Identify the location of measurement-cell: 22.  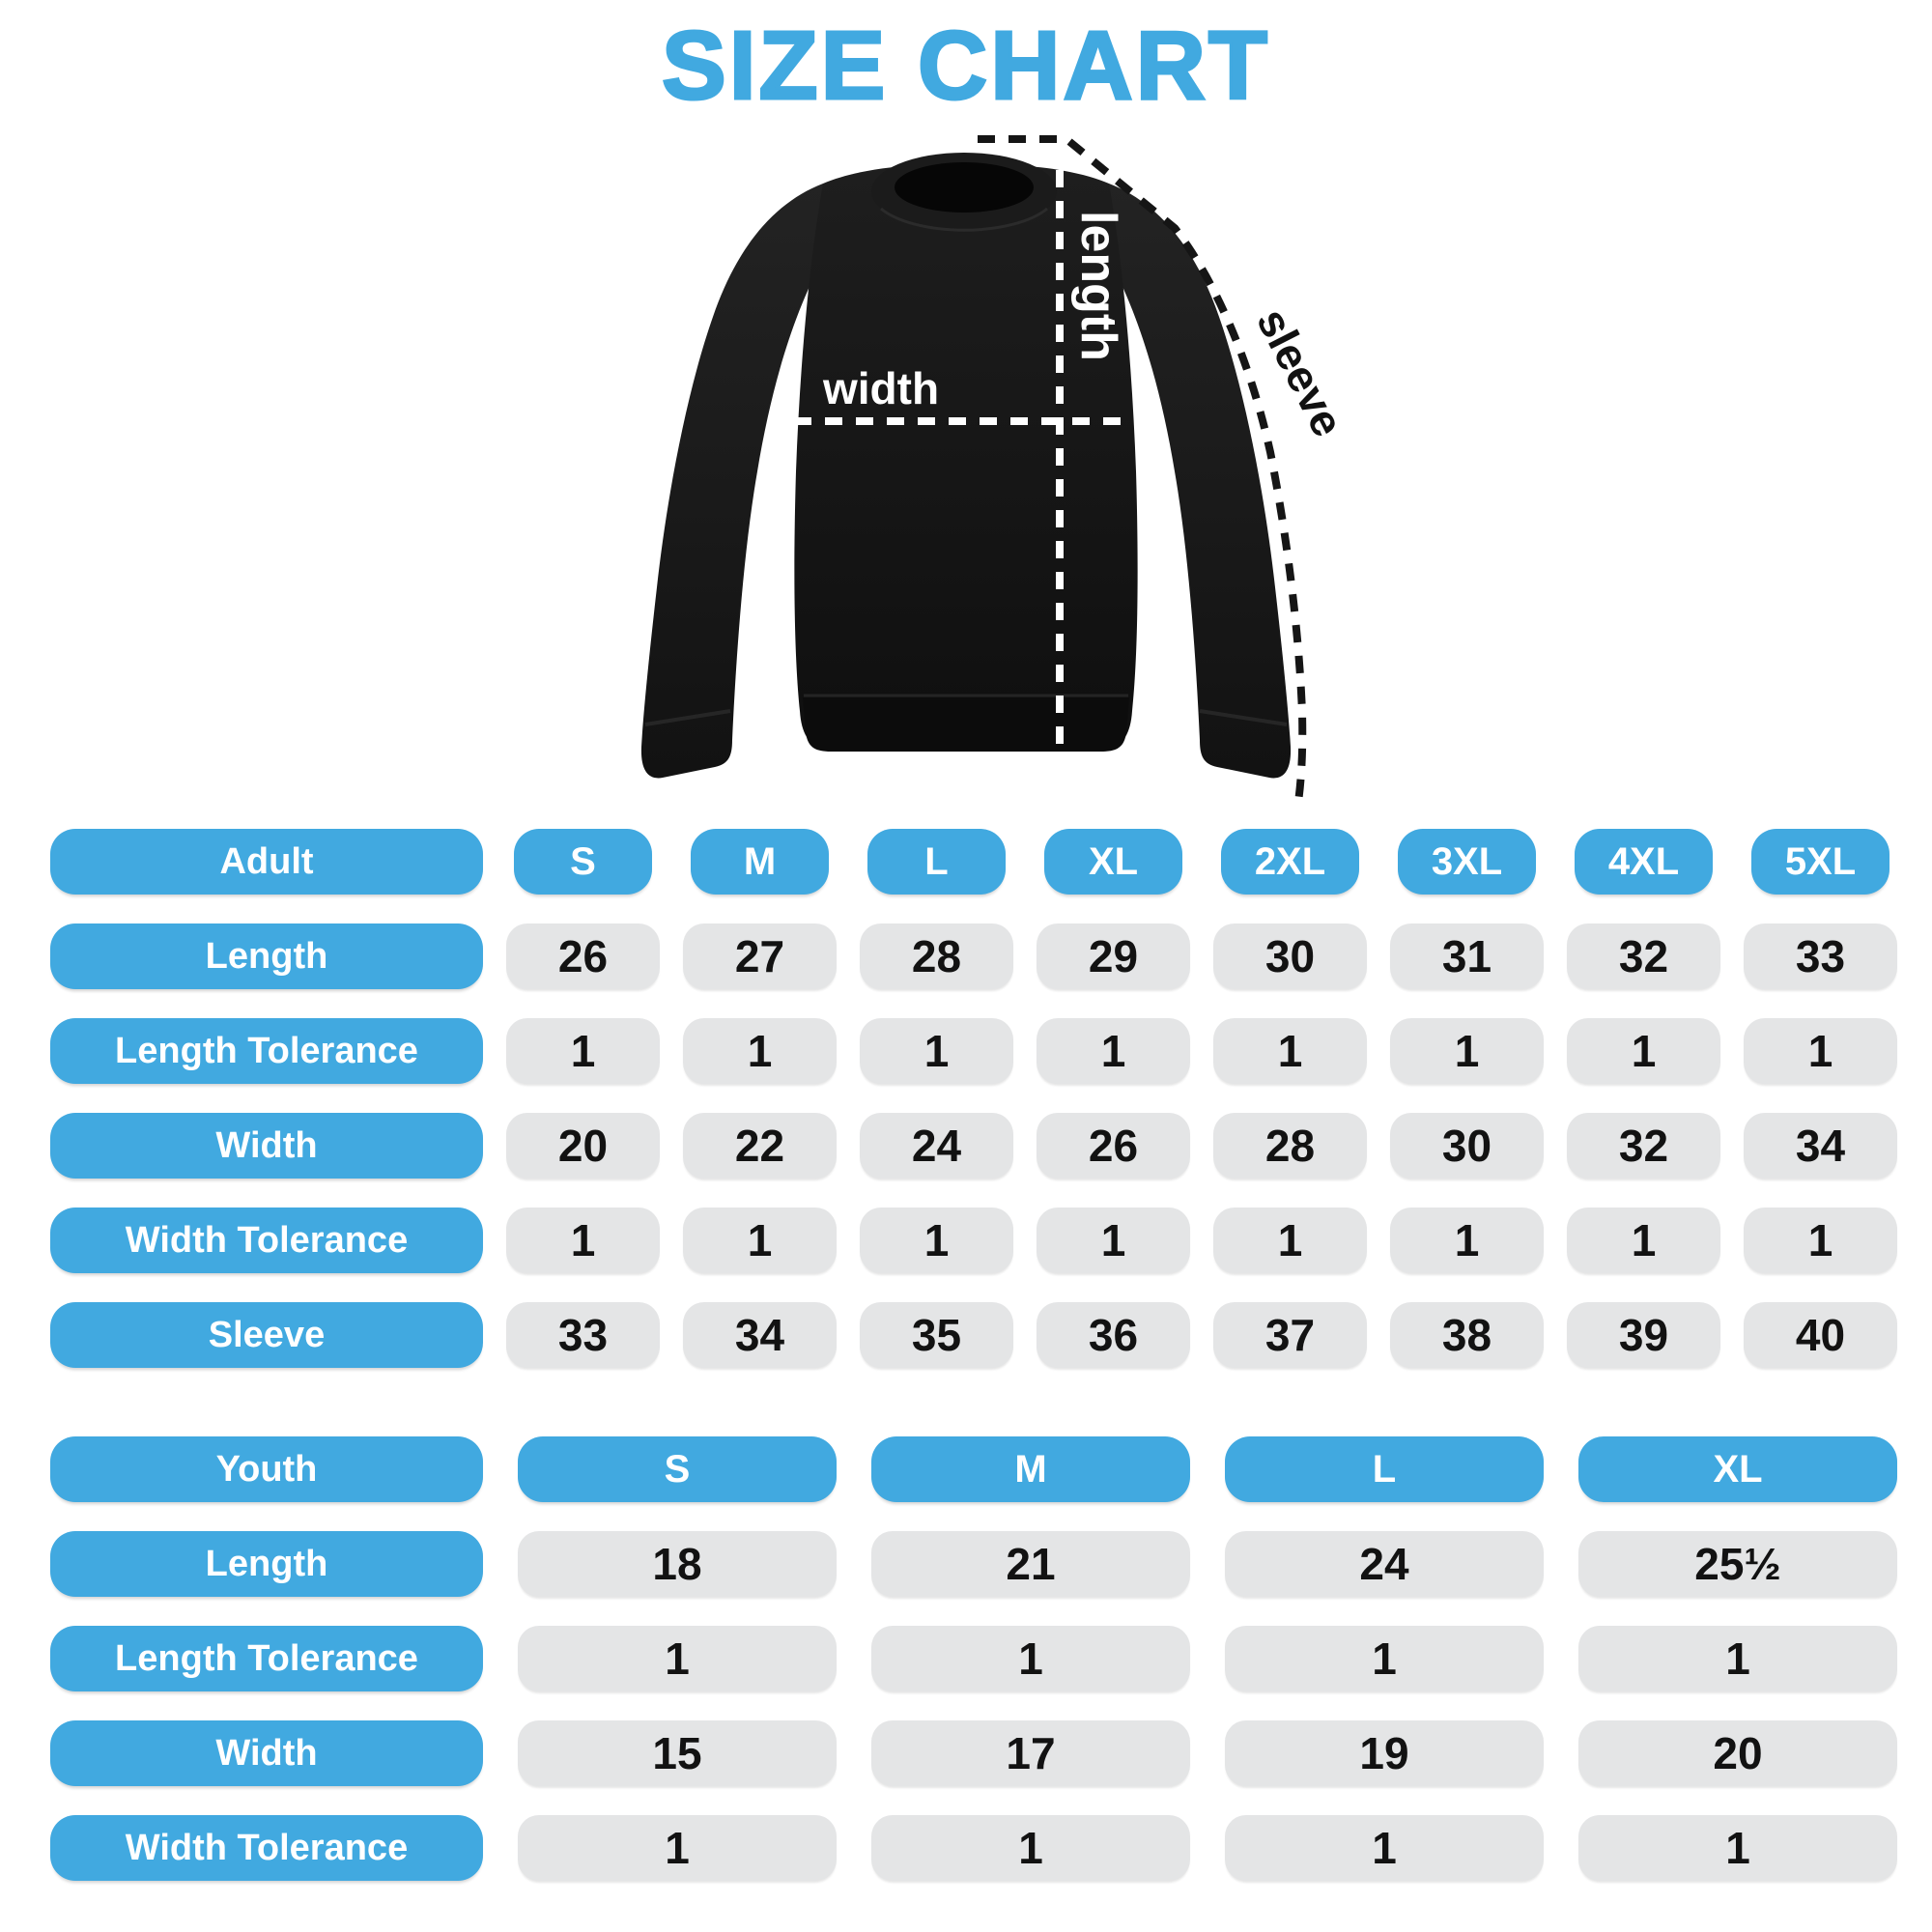
(760, 1146).